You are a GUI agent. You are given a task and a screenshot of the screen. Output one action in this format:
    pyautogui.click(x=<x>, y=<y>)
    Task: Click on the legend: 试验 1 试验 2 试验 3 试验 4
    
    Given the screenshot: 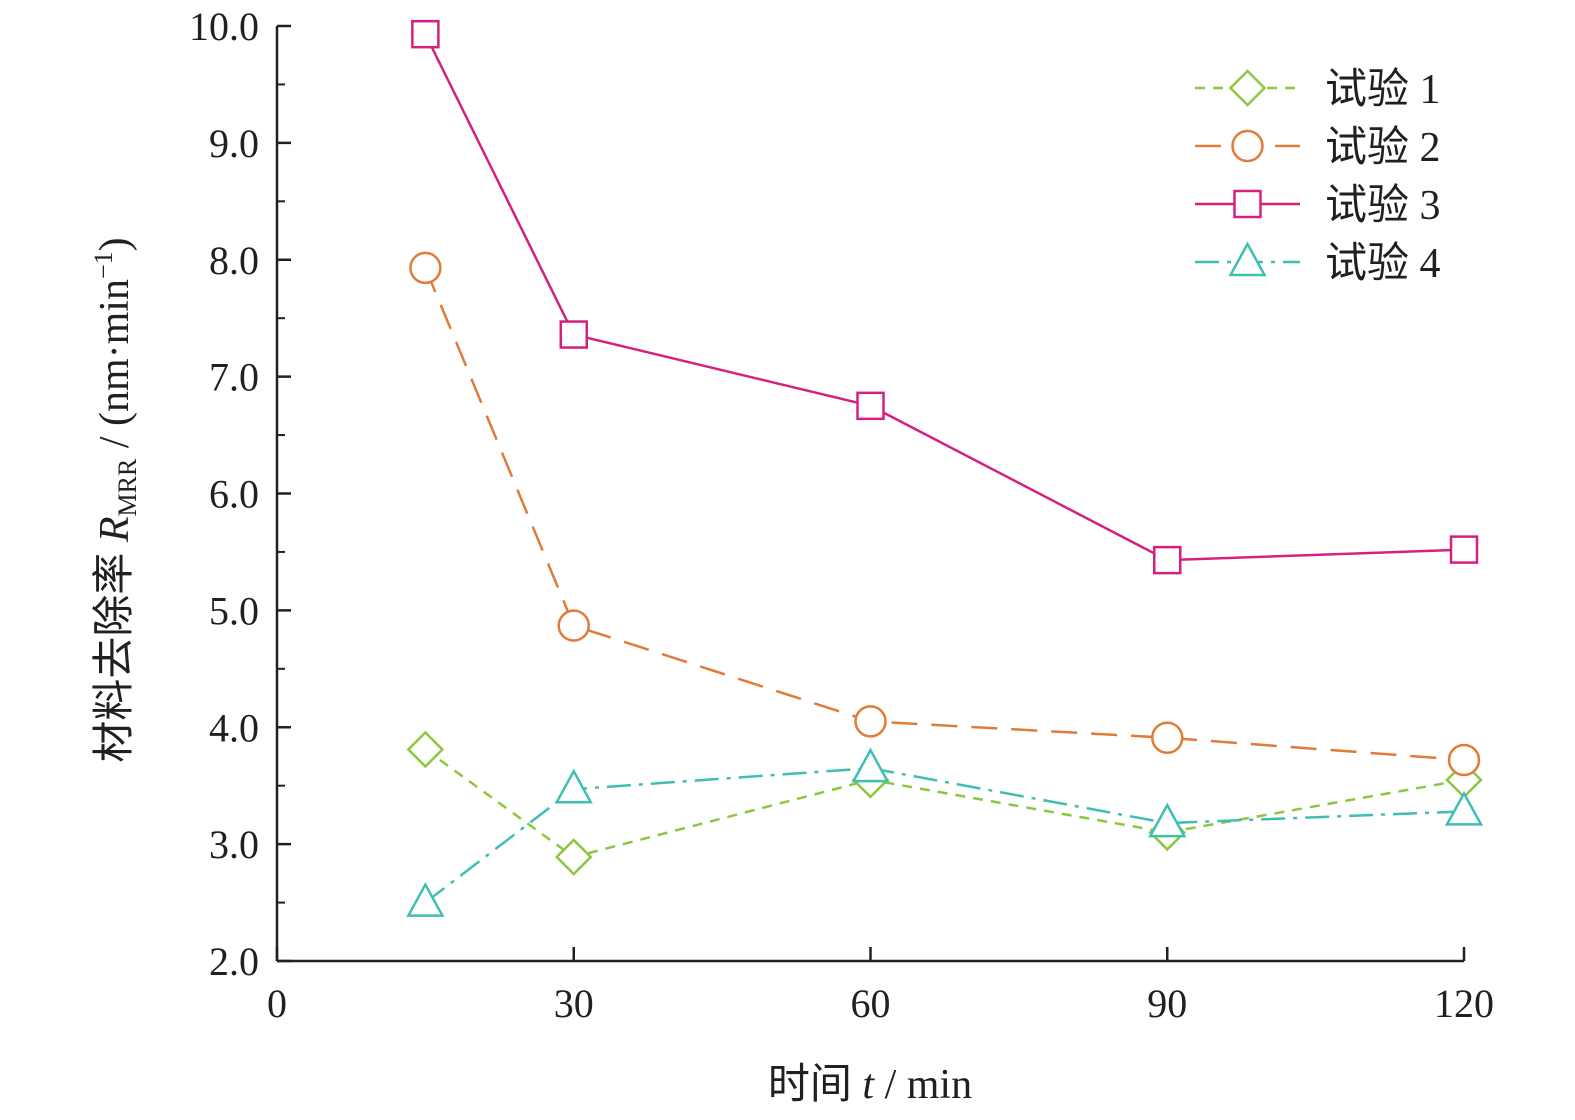 What is the action you would take?
    pyautogui.click(x=1318, y=176)
    